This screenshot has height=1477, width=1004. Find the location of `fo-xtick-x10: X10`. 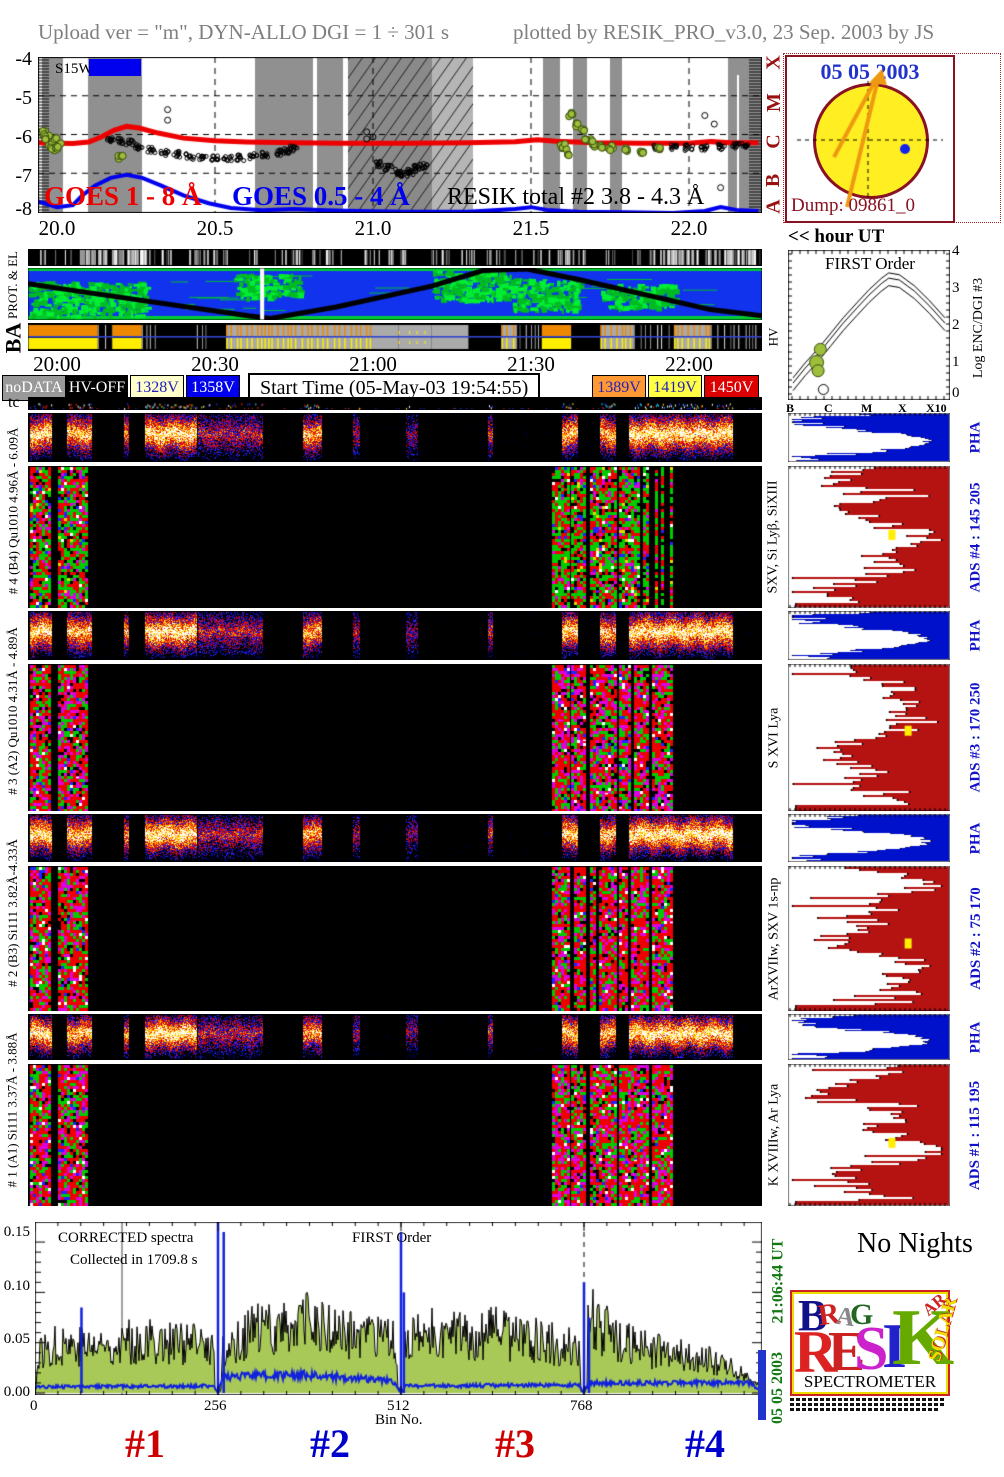

fo-xtick-x10: X10 is located at coordinates (936, 408).